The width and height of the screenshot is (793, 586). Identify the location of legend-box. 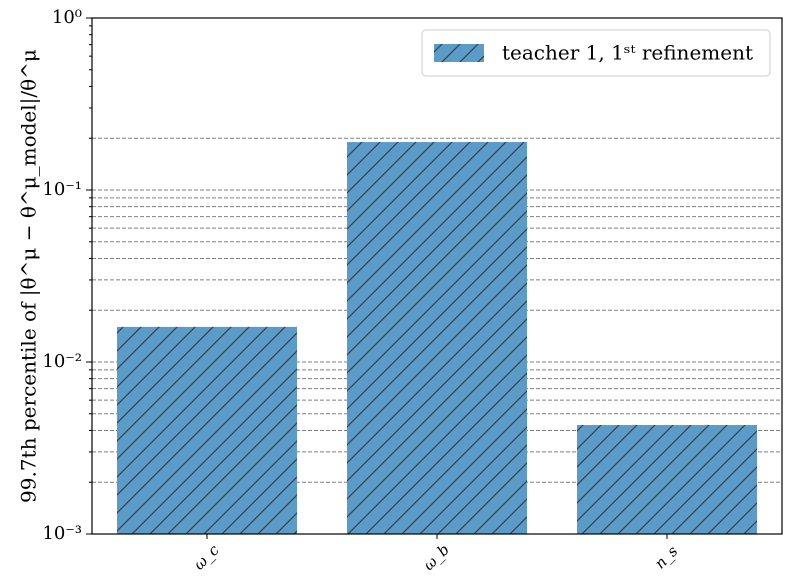
(596, 53).